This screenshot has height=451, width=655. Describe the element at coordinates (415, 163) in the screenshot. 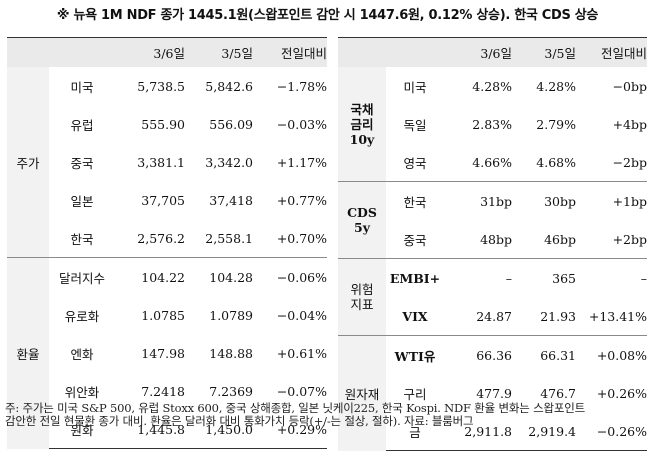

I see `row-label: 영국` at that location.